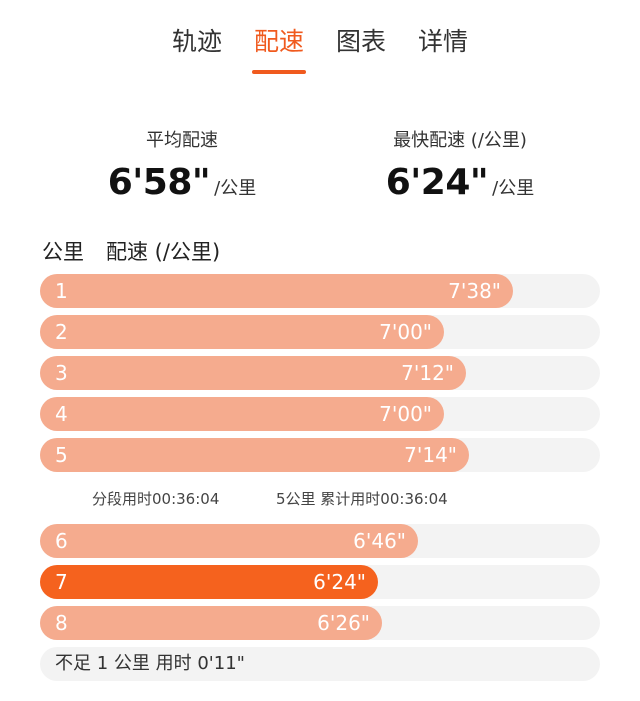 This screenshot has height=701, width=640. I want to click on split-bar: 1 7'38", so click(276, 291).